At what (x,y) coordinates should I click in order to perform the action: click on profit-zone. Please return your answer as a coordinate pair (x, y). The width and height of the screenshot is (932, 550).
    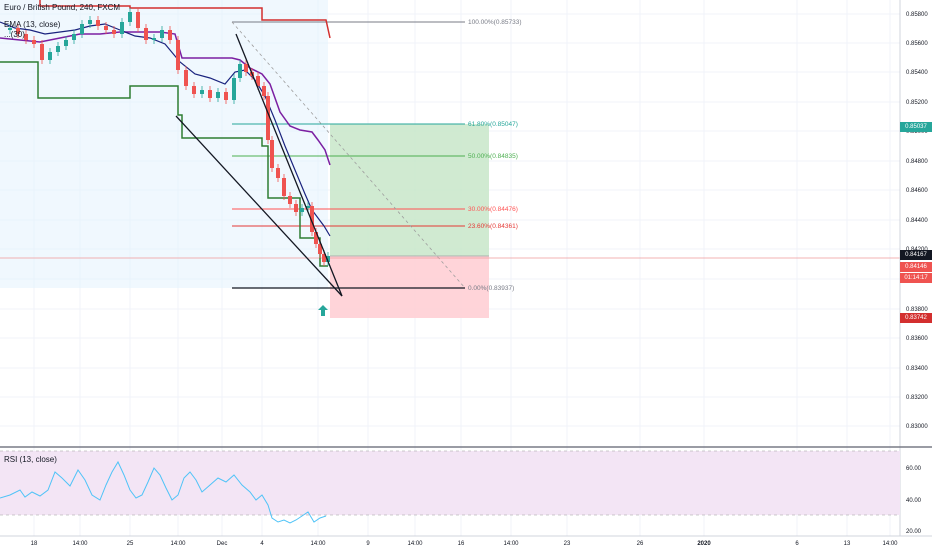
    Looking at the image, I should click on (409, 190).